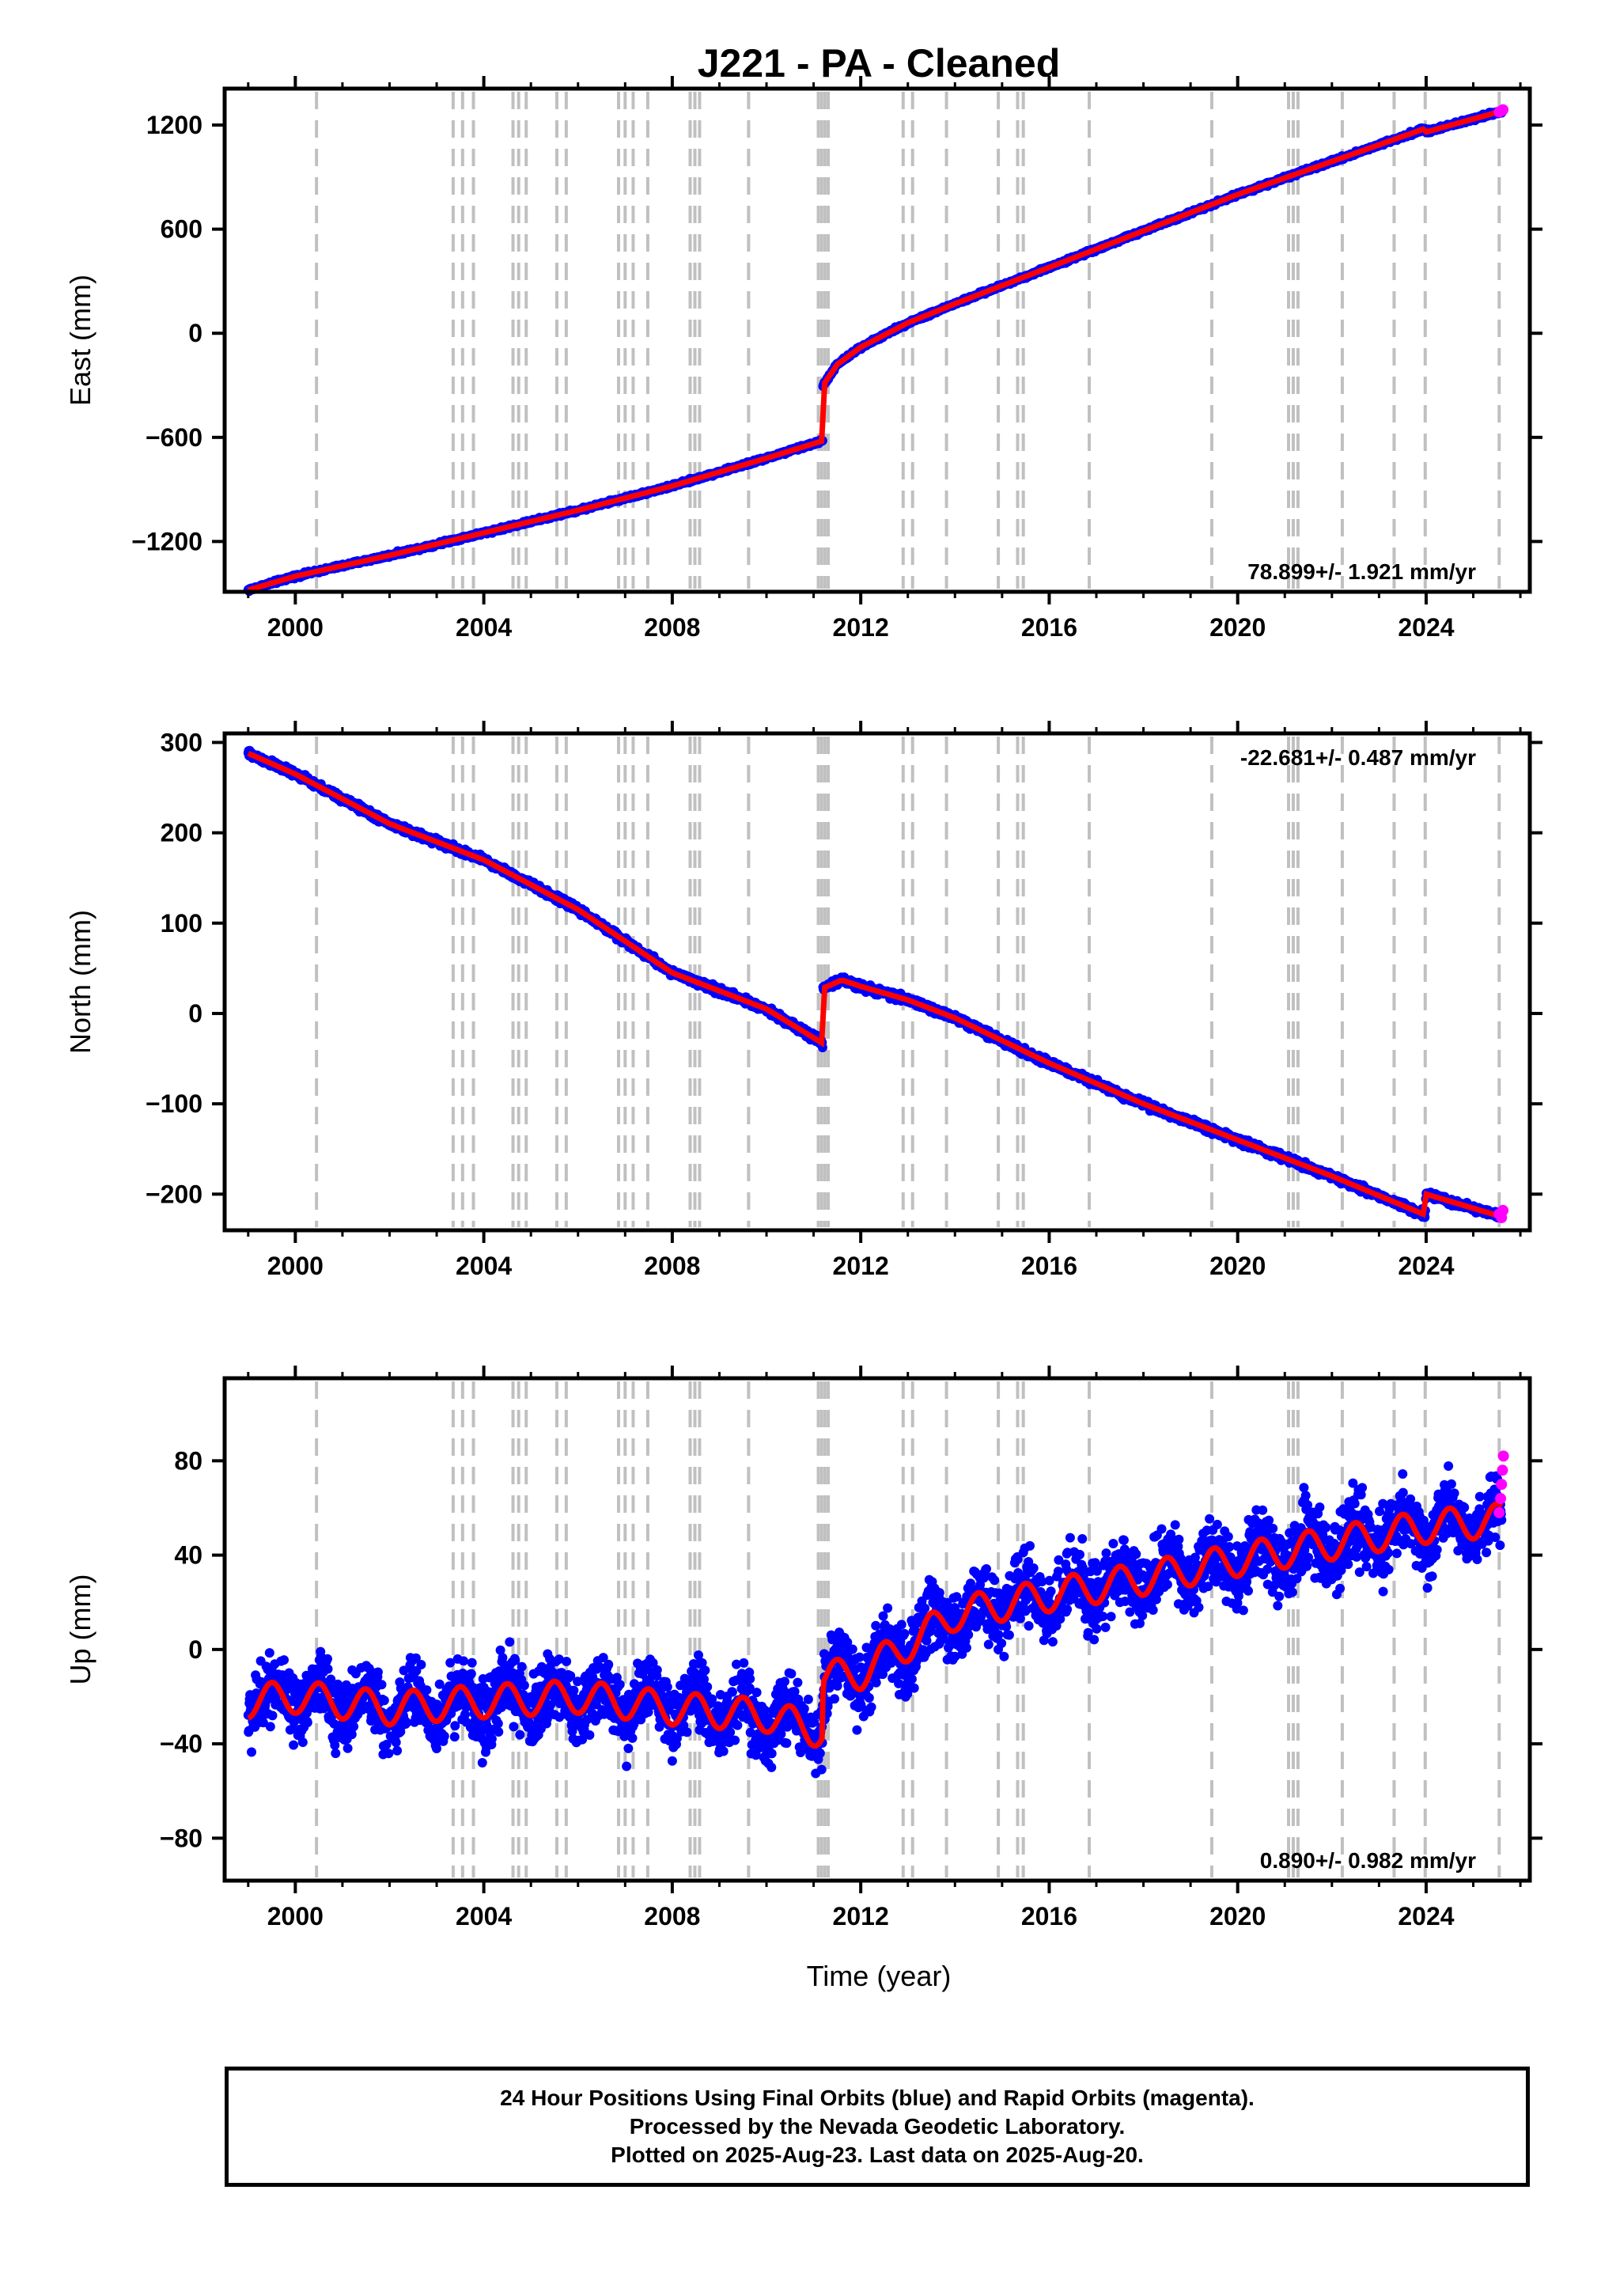 This screenshot has height=2296, width=1601. What do you see at coordinates (1237, 627) in the screenshot?
I see `x-tick-label: 2020` at bounding box center [1237, 627].